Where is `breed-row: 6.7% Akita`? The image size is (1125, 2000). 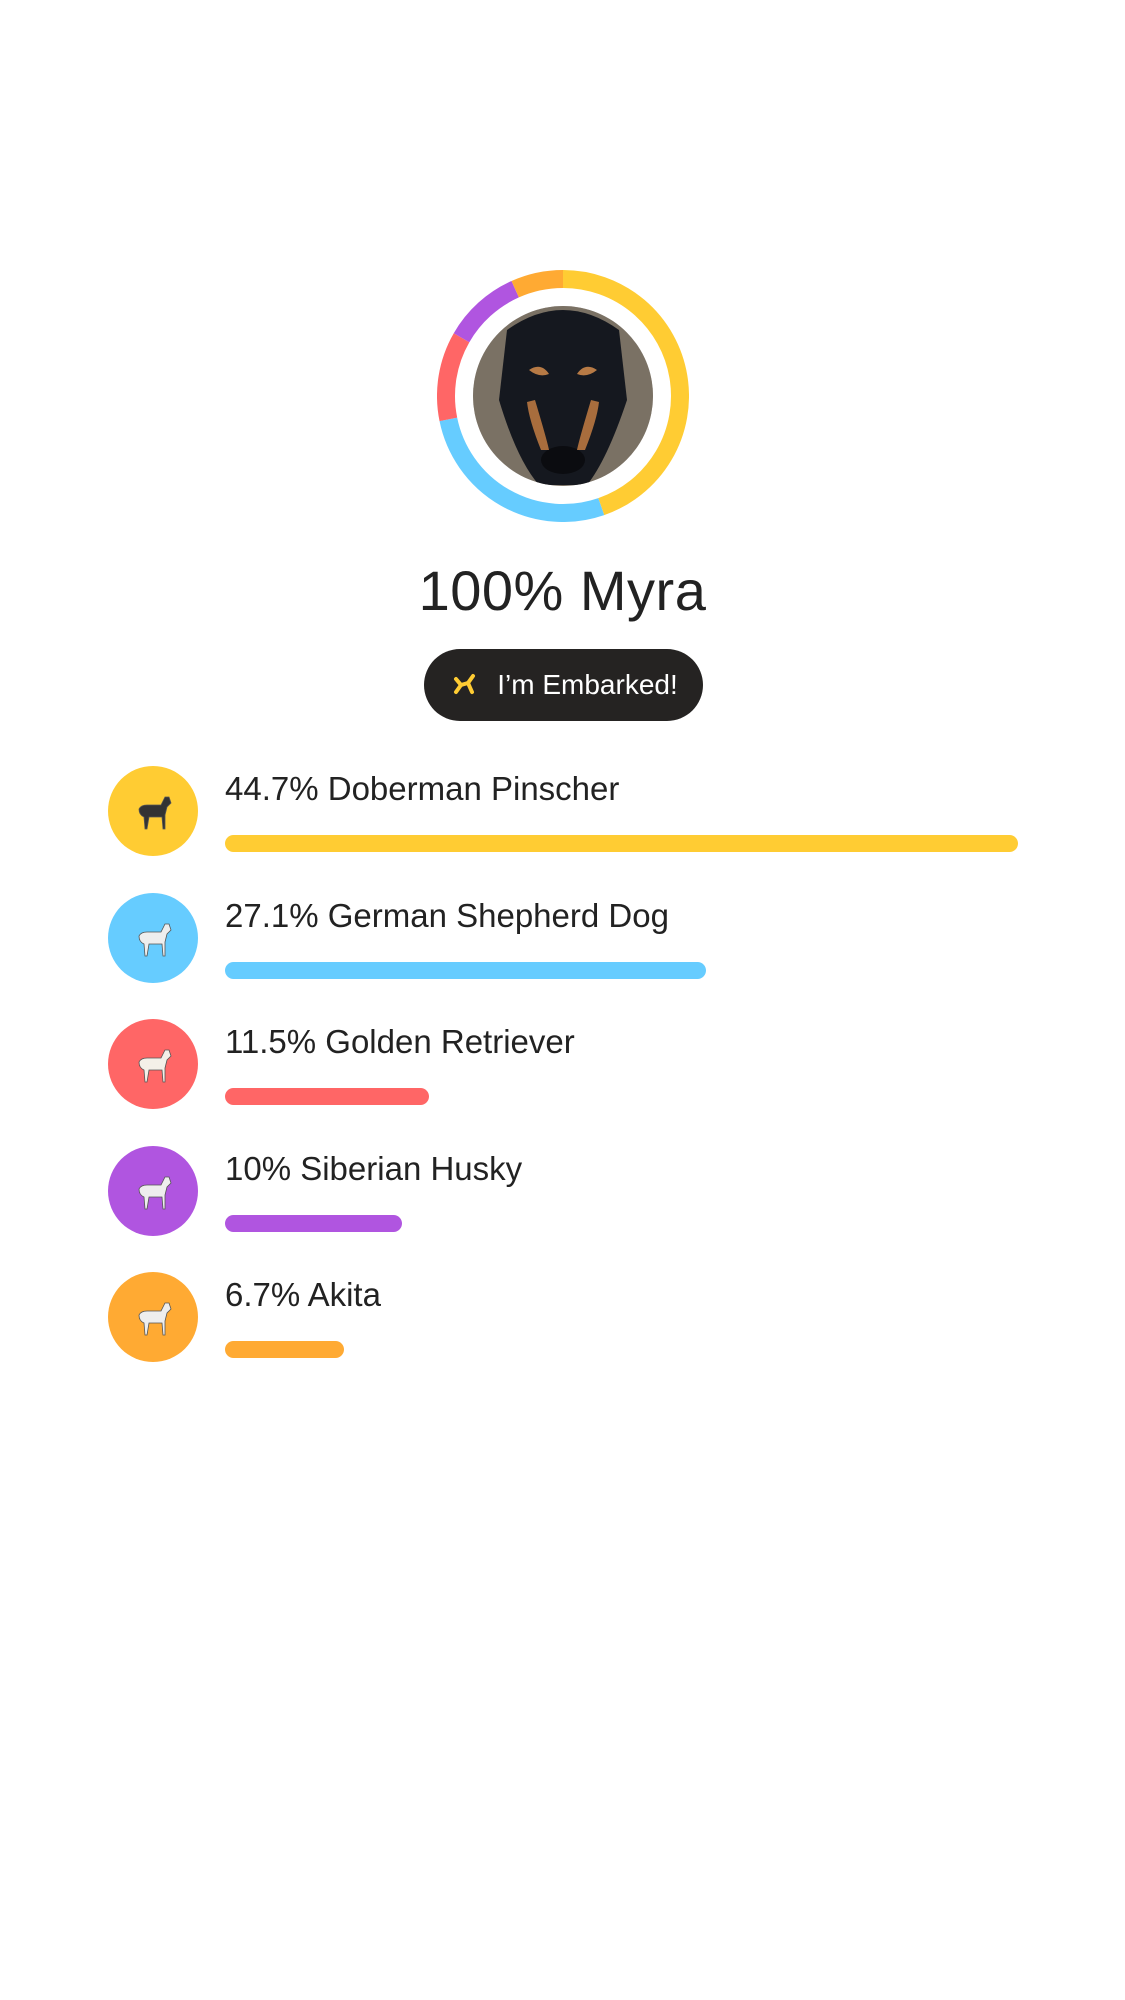 breed-row: 6.7% Akita is located at coordinates (583, 1322).